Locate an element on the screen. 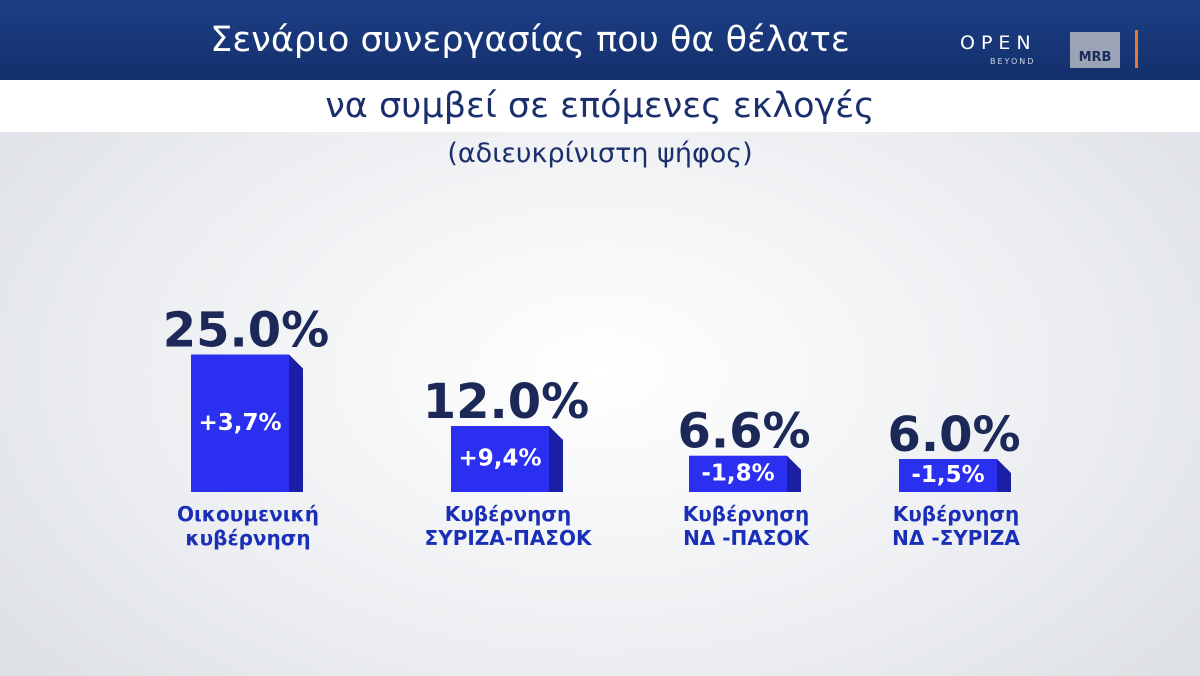 Image resolution: width=1200 pixels, height=676 pixels. change-label: -1,8% is located at coordinates (737, 473).